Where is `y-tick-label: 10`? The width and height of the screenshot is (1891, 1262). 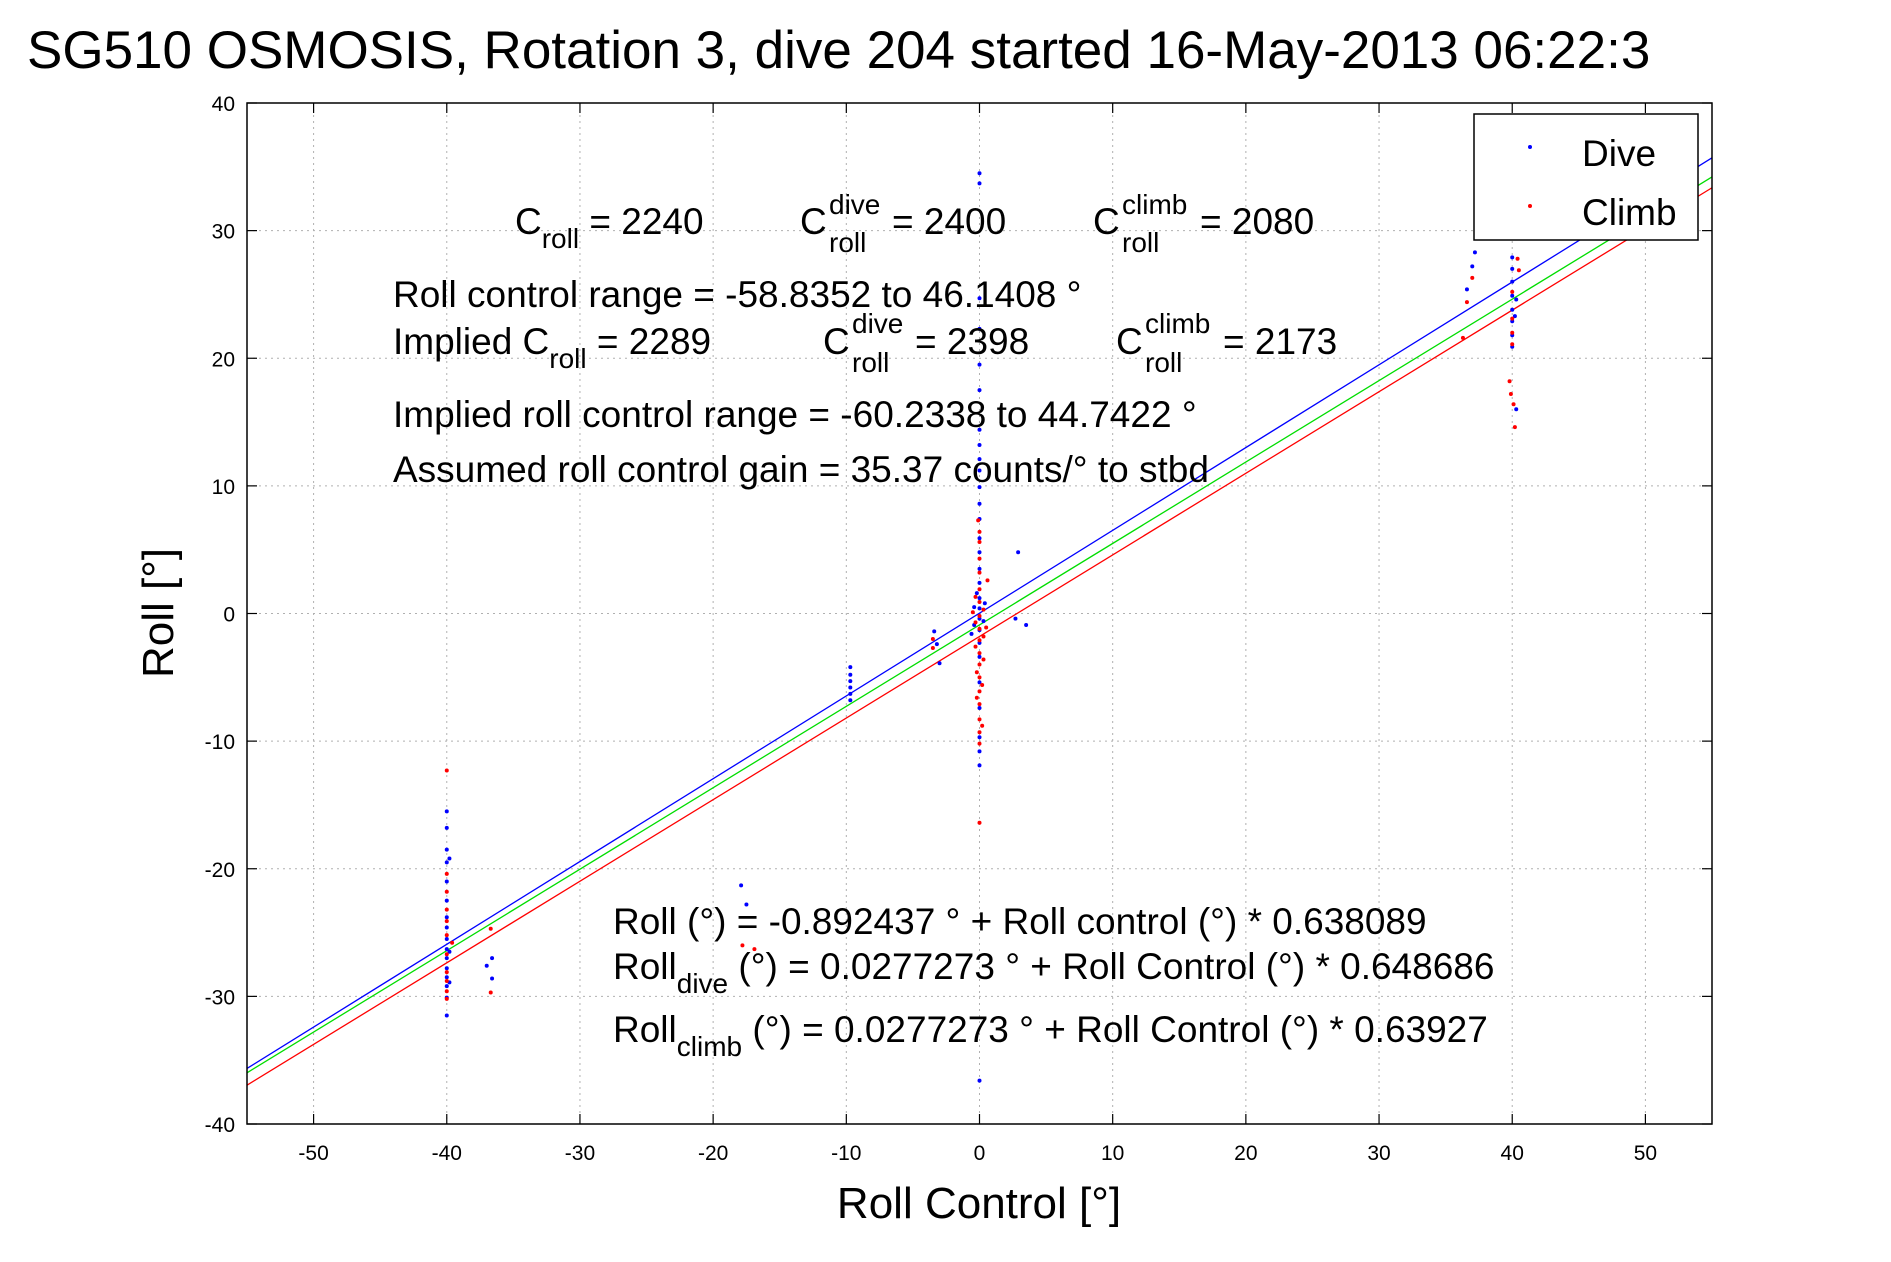 y-tick-label: 10 is located at coordinates (223, 487).